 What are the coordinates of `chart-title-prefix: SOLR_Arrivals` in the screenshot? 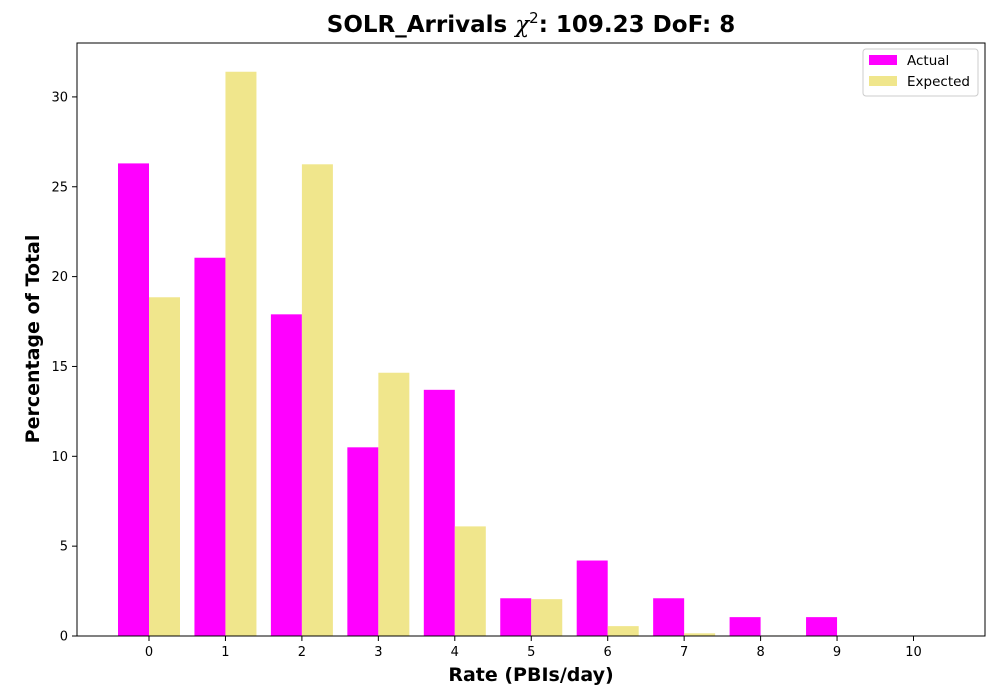 It's located at (421, 25).